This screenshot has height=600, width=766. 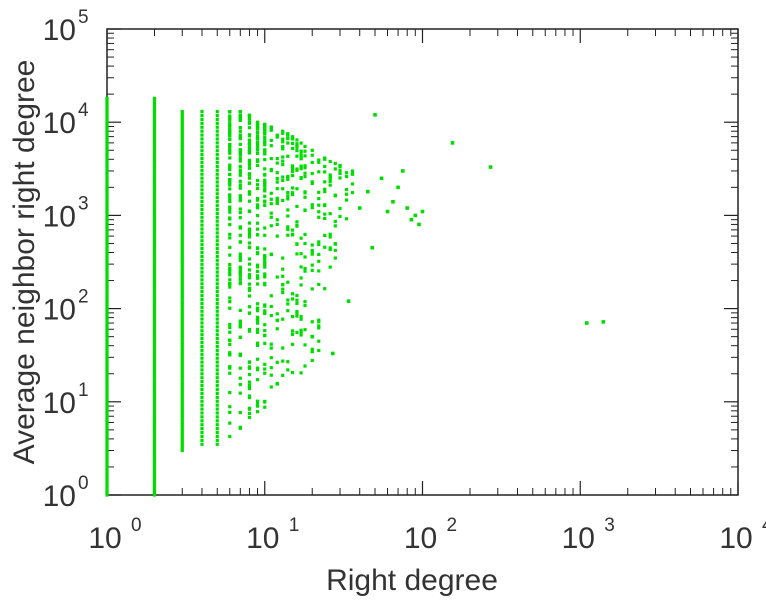 I want to click on x-tick-exponent: 3, so click(x=609, y=525).